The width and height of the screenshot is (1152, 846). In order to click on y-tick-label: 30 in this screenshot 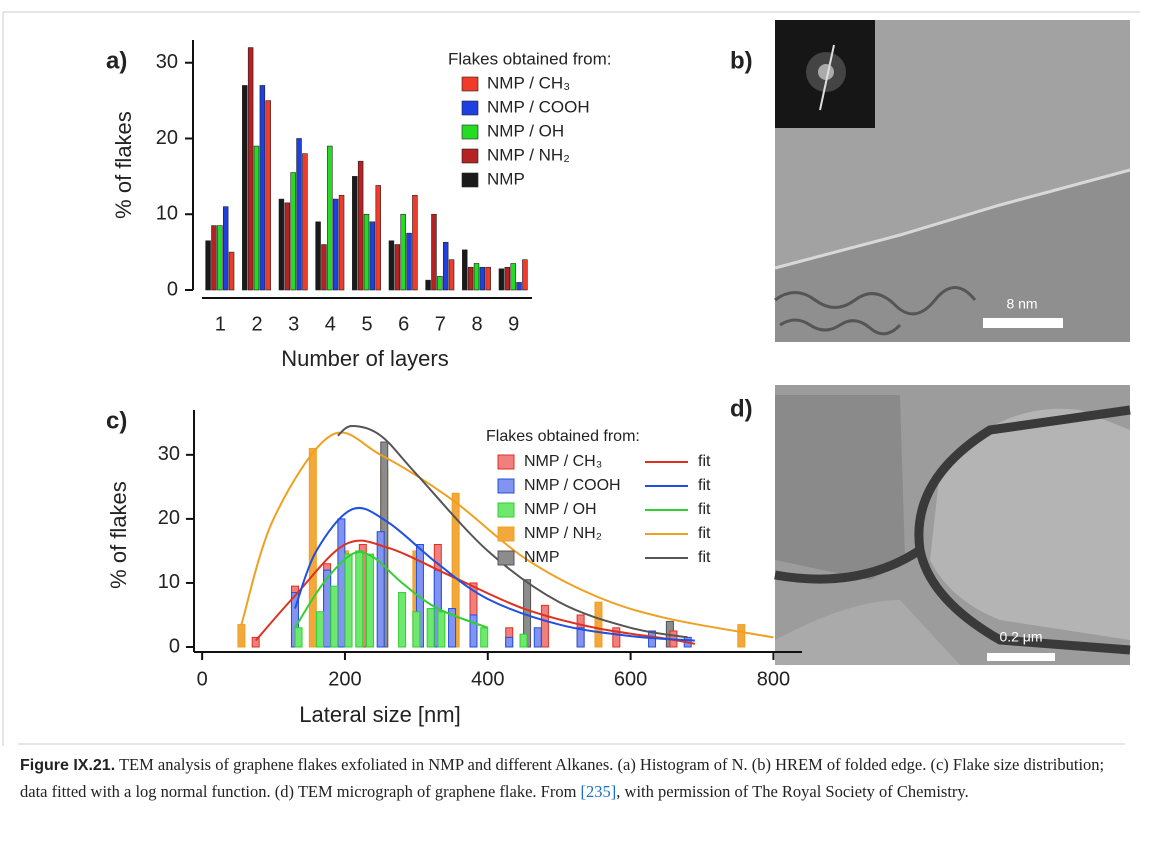, I will do `click(169, 454)`.